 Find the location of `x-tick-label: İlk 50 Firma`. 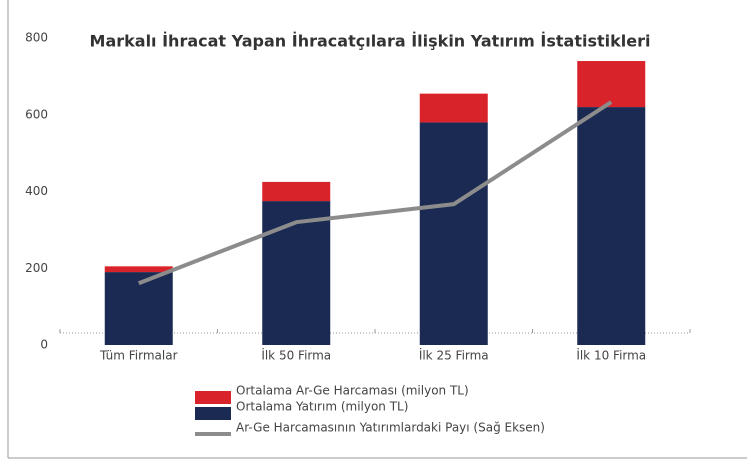

x-tick-label: İlk 50 Firma is located at coordinates (296, 355).